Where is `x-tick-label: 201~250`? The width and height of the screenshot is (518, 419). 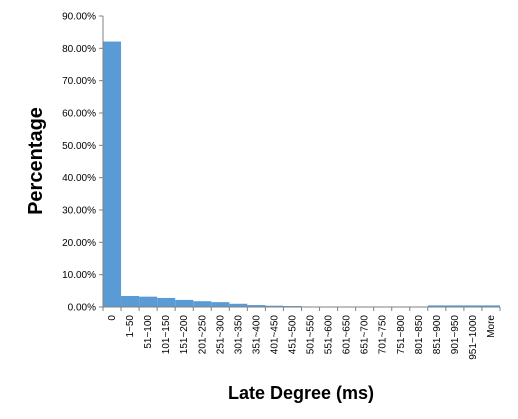 x-tick-label: 201~250 is located at coordinates (202, 335).